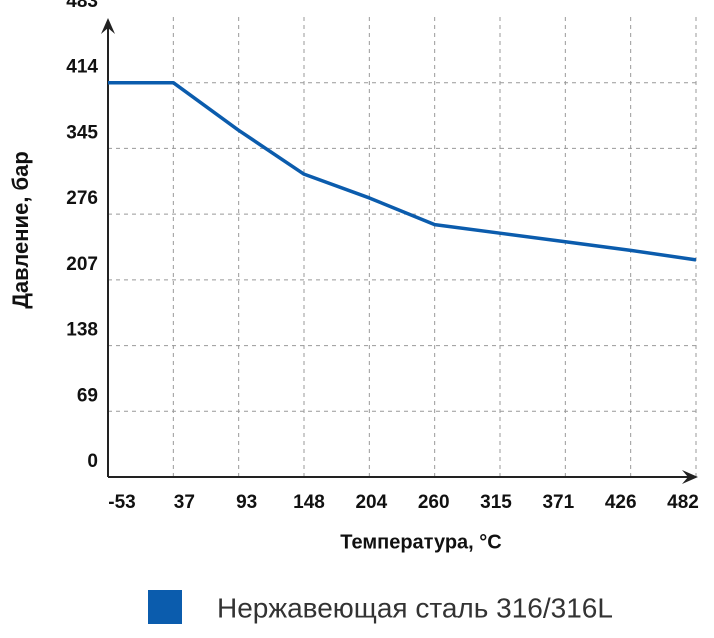 The image size is (714, 638). What do you see at coordinates (108, 26) in the screenshot?
I see `y-axis-arrow` at bounding box center [108, 26].